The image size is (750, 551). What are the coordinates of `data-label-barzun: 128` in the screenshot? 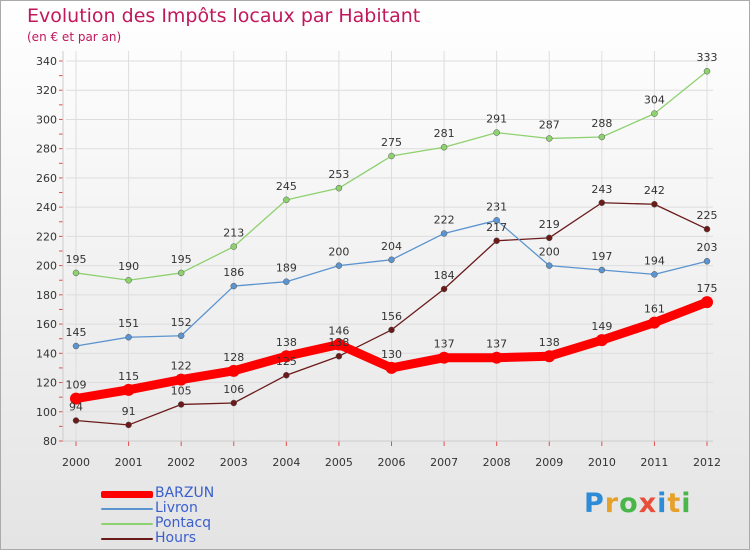 It's located at (233, 357).